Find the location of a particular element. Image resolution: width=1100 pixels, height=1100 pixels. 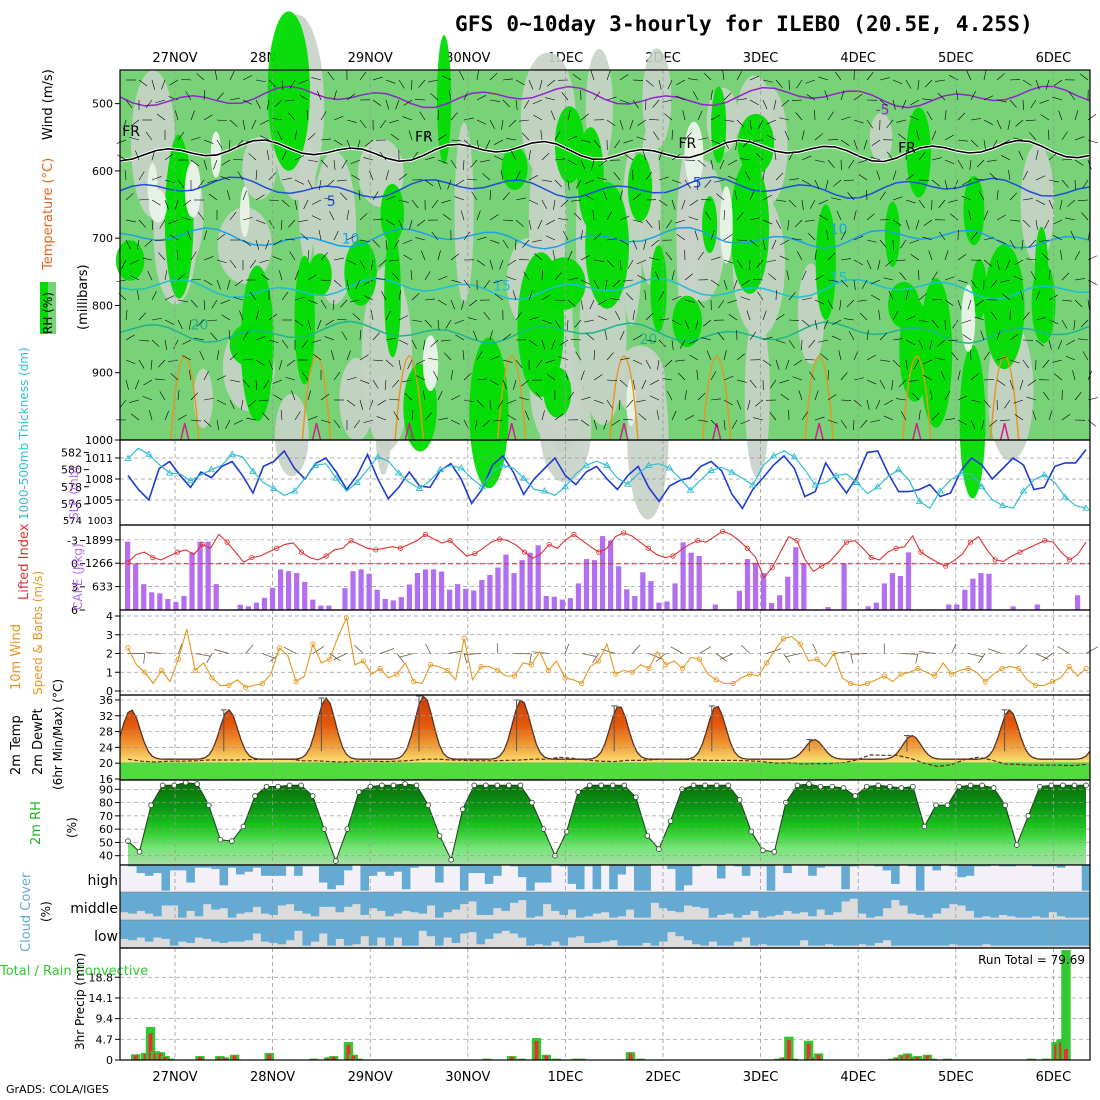

rh-2m-axis-label: 2m RH is located at coordinates (36, 823).